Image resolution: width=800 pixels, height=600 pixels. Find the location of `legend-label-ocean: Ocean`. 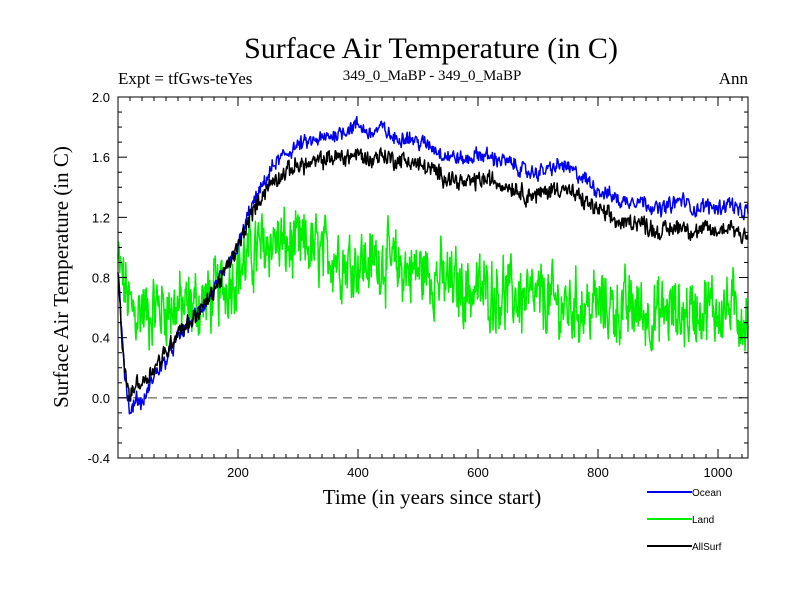

legend-label-ocean: Ocean is located at coordinates (706, 493).